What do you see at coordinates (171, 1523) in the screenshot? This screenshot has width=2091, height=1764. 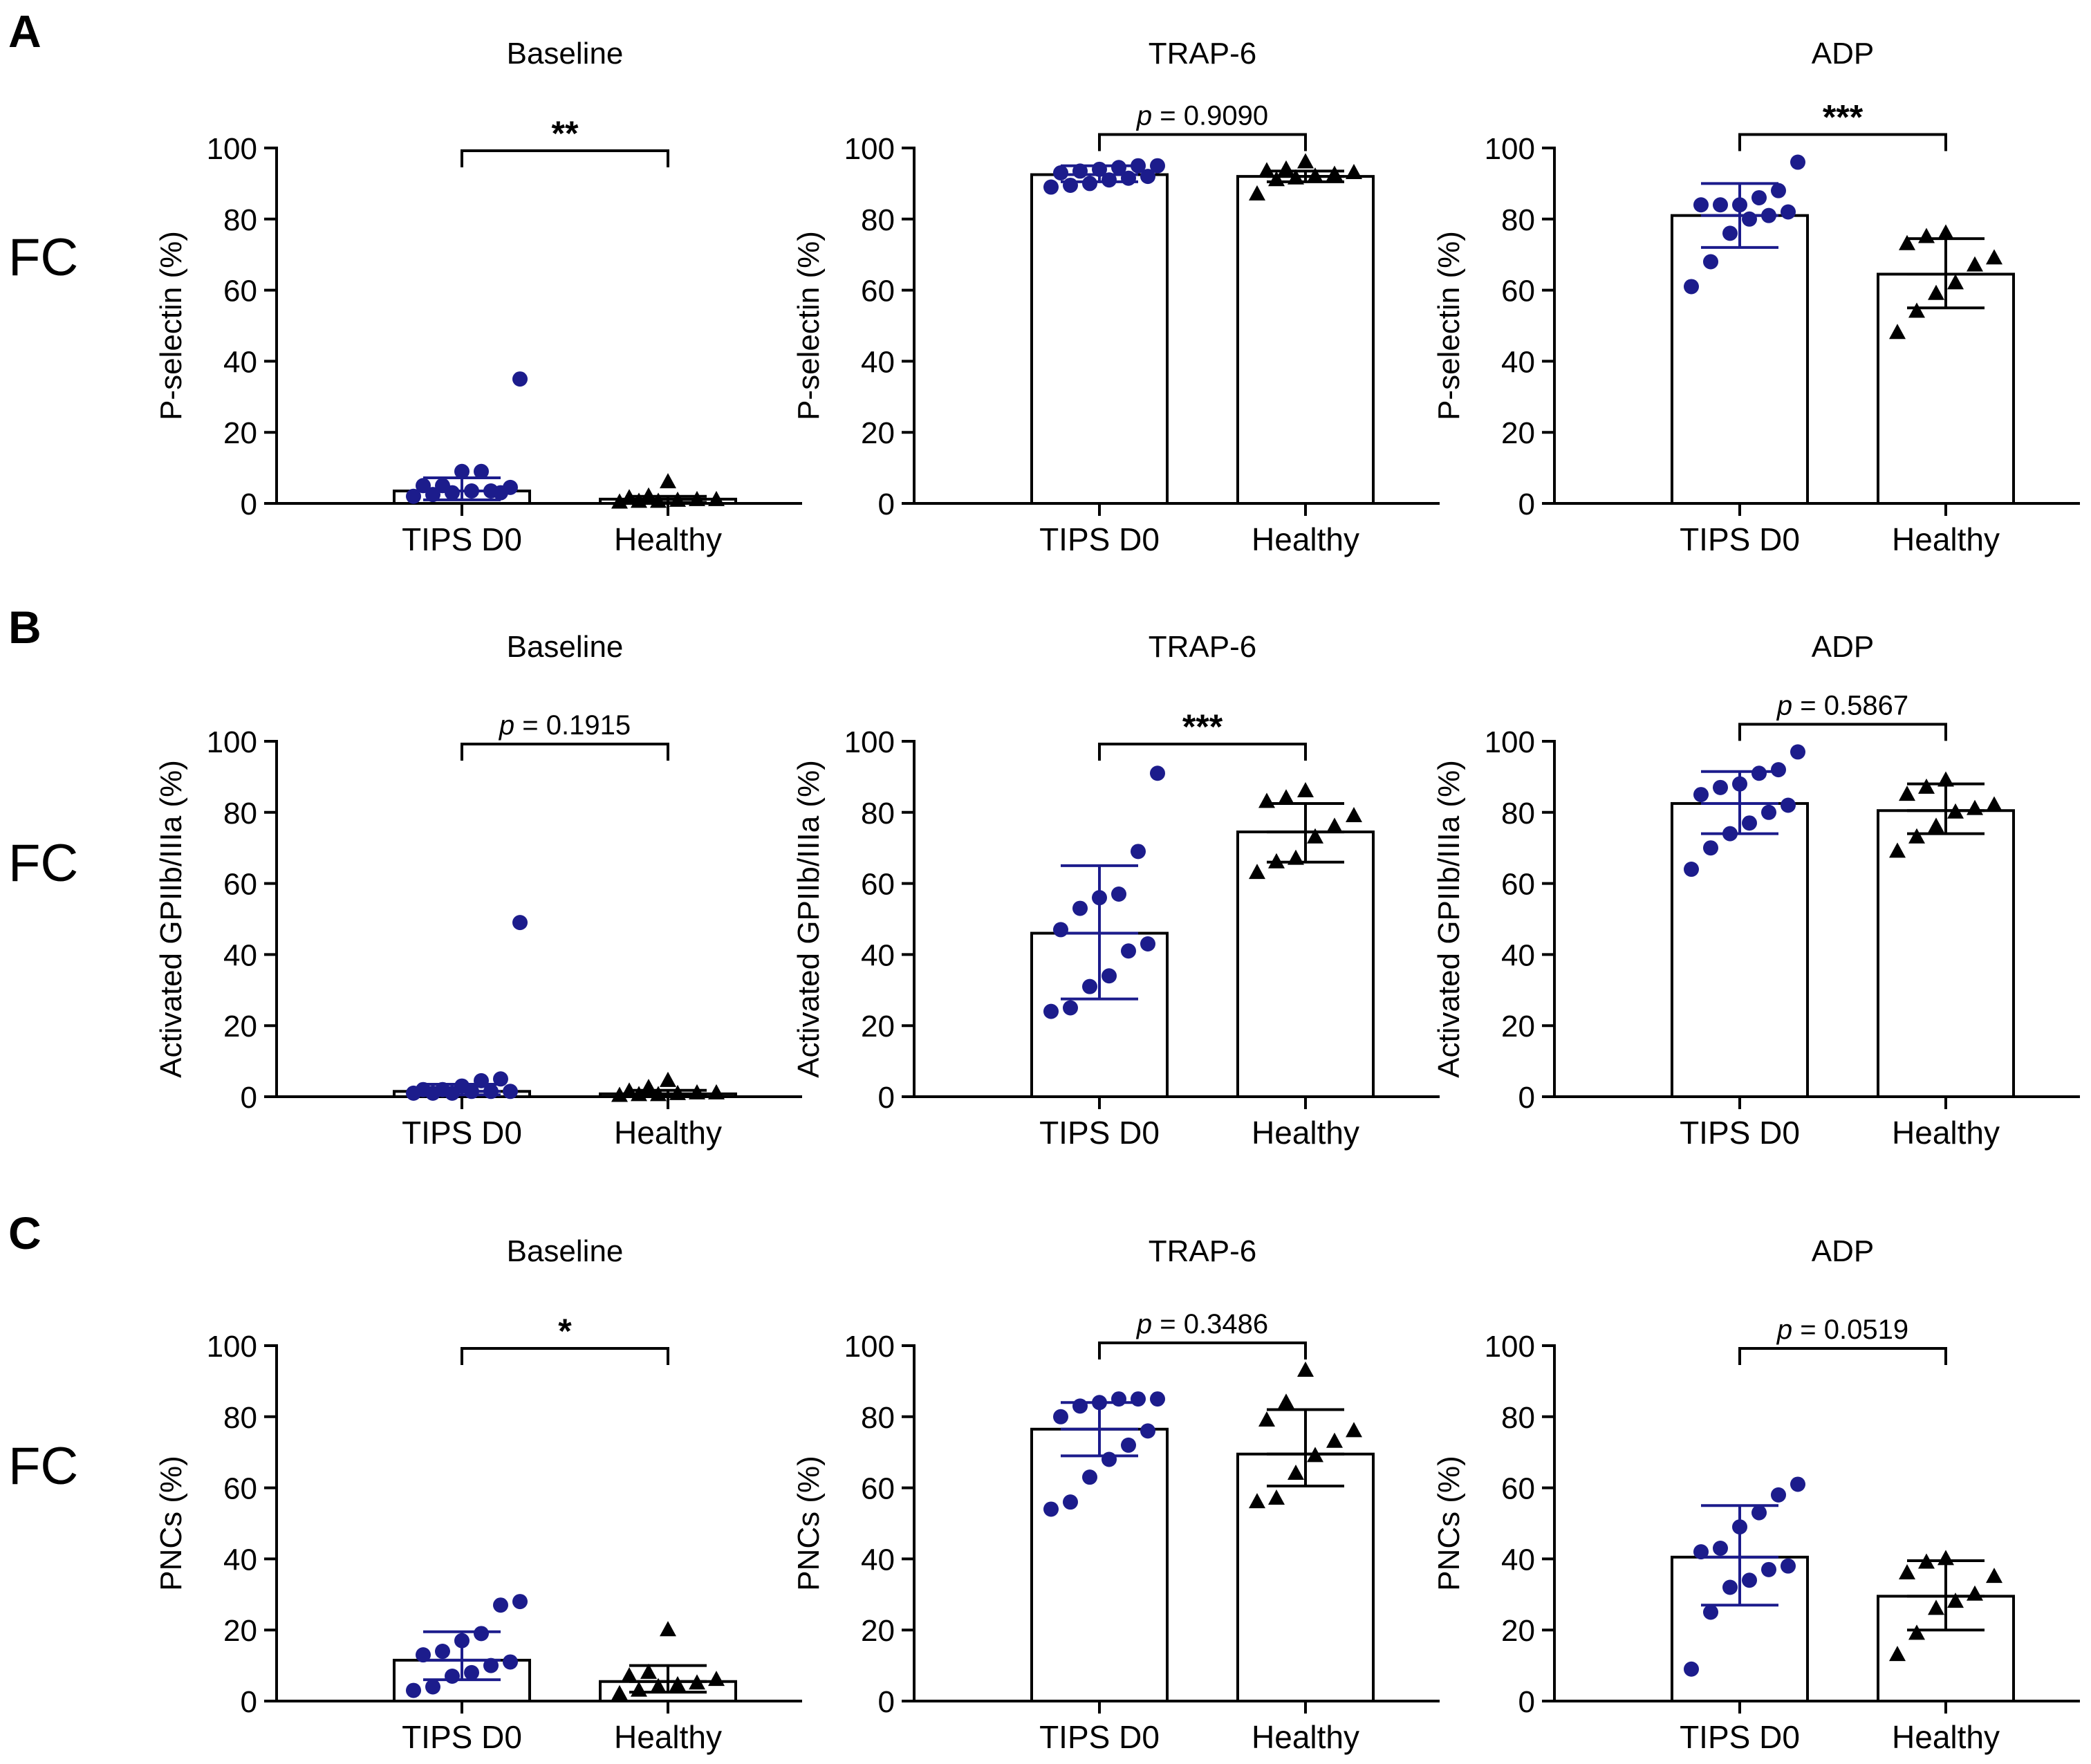 I see `y-axis-label: PNCs (%)` at bounding box center [171, 1523].